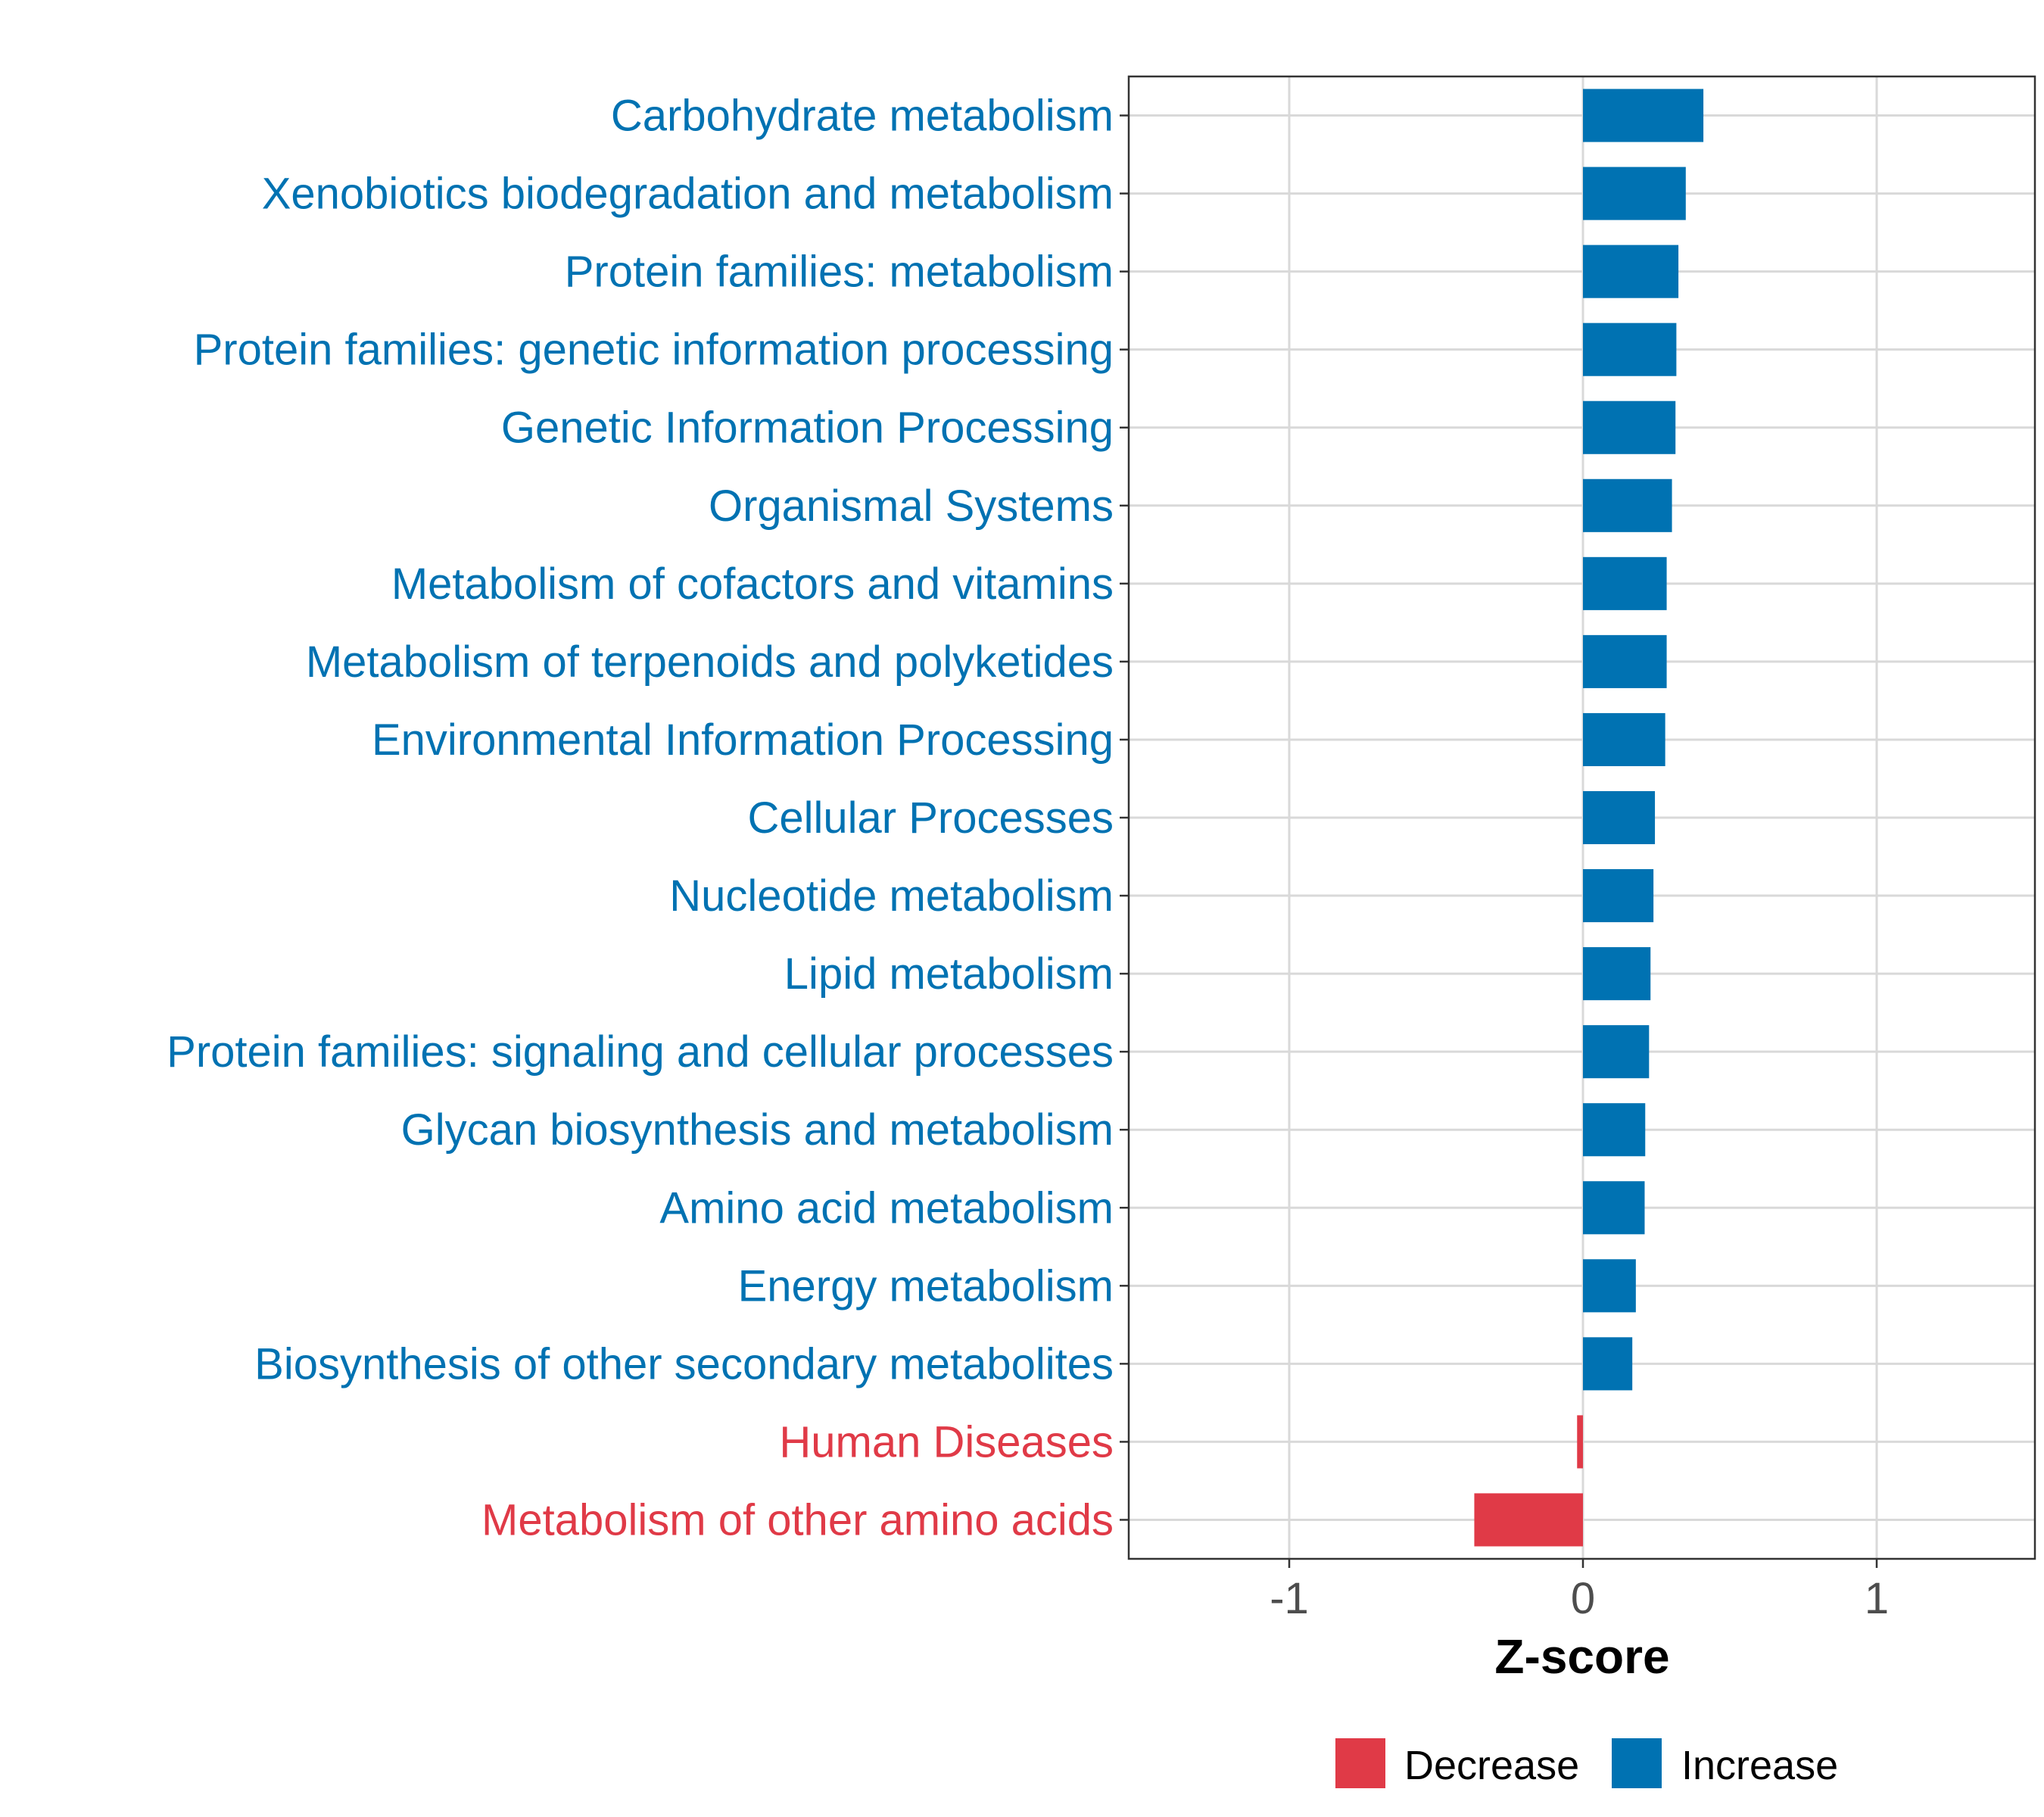 This screenshot has width=2044, height=1817. Describe the element at coordinates (1289, 1599) in the screenshot. I see `x-tick-label-0: -1` at that location.